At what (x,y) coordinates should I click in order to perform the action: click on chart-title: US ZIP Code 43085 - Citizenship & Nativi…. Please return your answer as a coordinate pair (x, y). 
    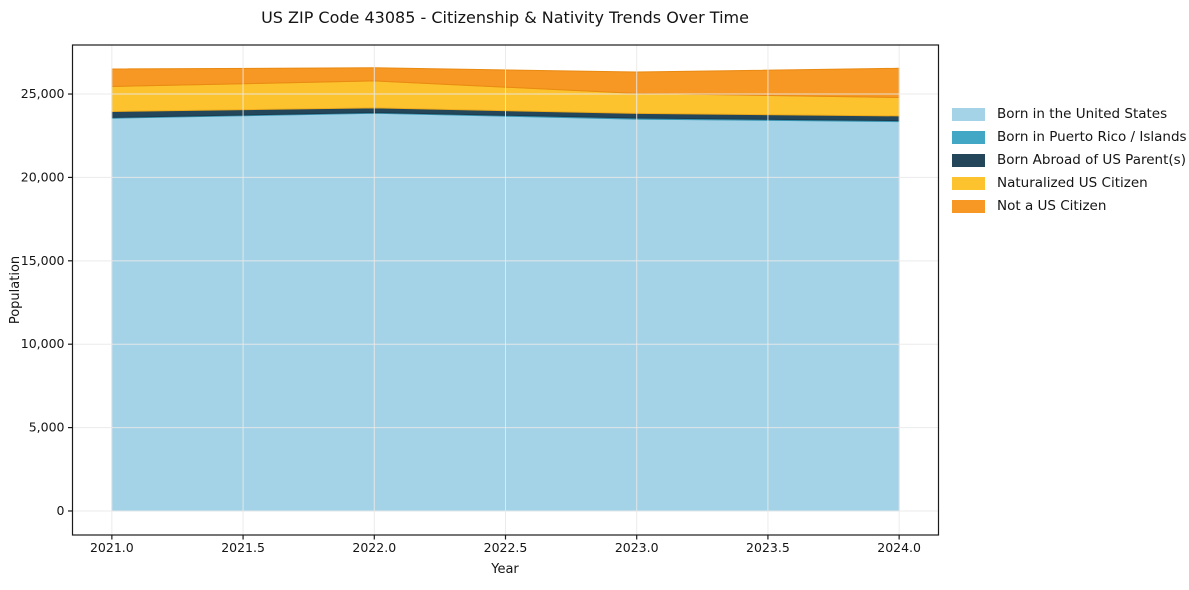
    Looking at the image, I should click on (505, 17).